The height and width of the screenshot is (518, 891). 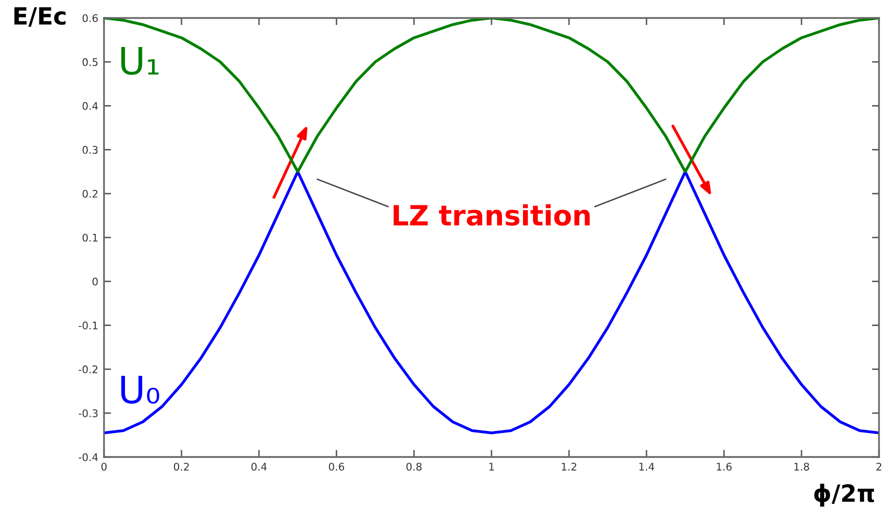 What do you see at coordinates (88, 413) in the screenshot?
I see `y-tick-label: -0.3` at bounding box center [88, 413].